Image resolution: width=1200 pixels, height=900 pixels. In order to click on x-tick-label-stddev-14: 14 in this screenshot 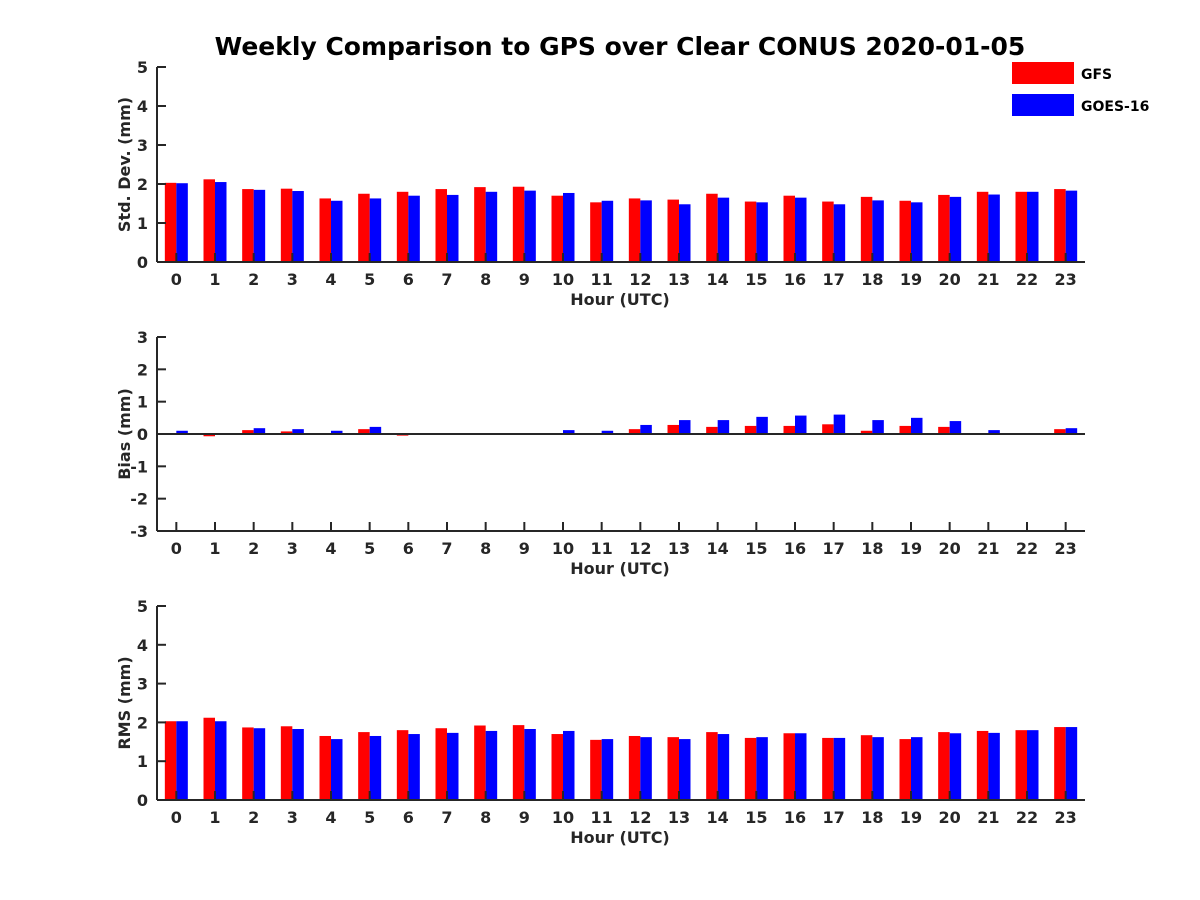, I will do `click(718, 279)`.